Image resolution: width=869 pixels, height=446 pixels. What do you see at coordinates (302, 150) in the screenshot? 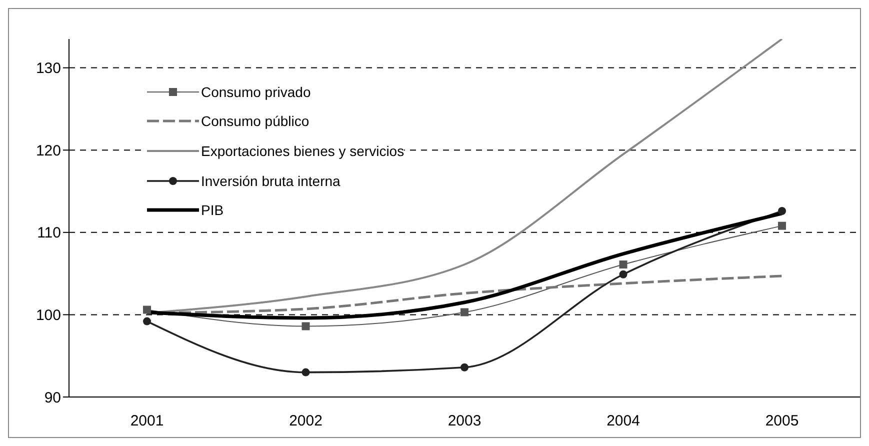
I see `legend-label: Exportaciones bienes y servicios` at bounding box center [302, 150].